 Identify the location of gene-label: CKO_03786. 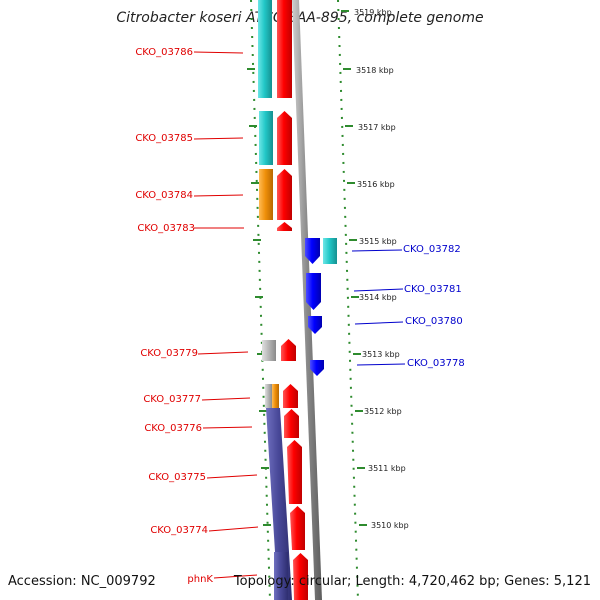
(164, 52).